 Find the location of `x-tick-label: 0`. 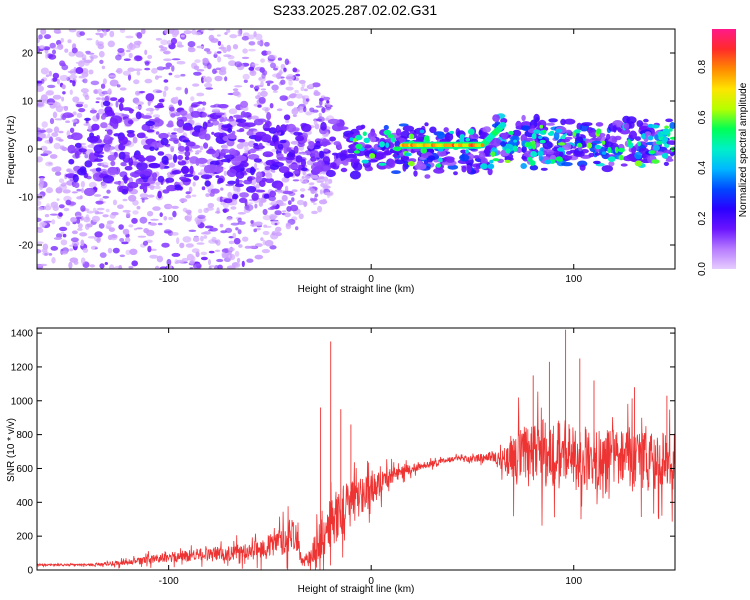

x-tick-label: 0 is located at coordinates (371, 279).